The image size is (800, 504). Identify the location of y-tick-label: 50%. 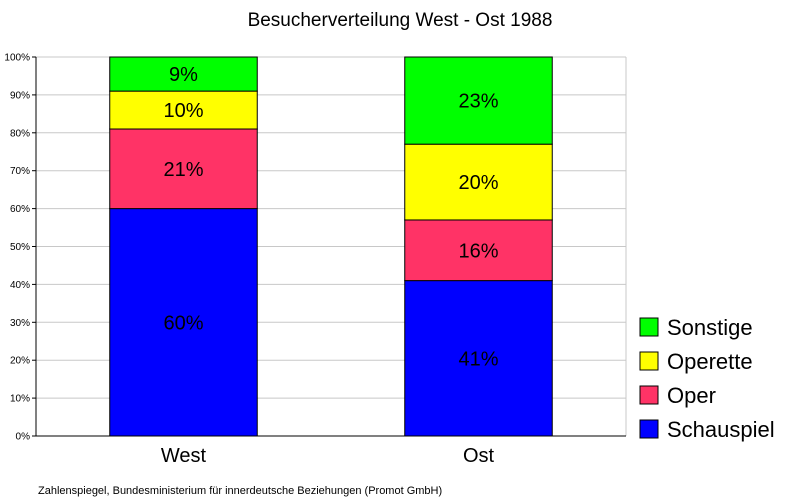
(20, 247).